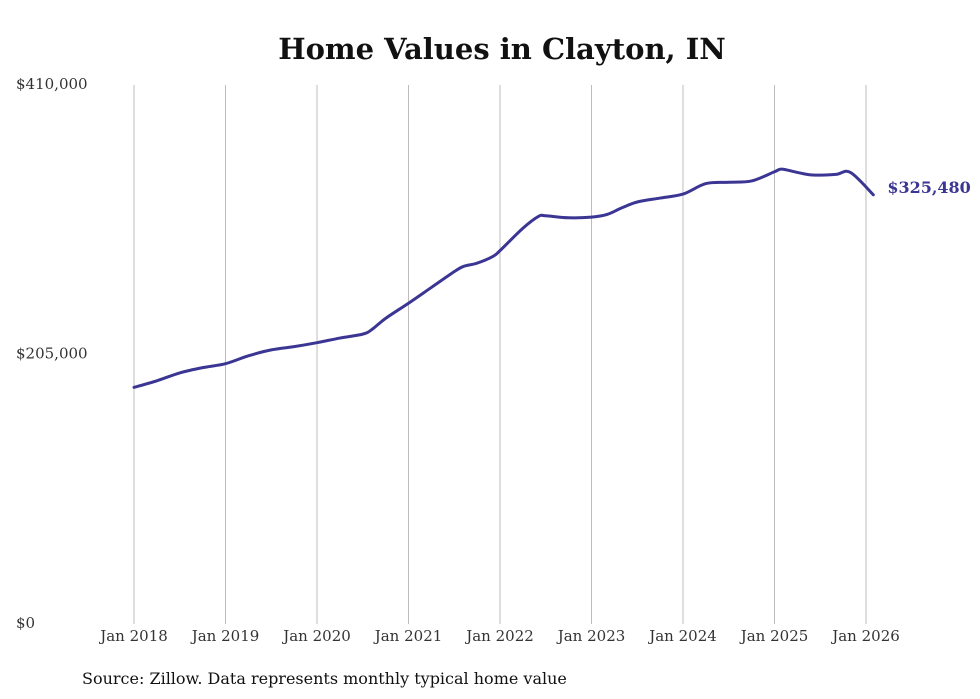 The height and width of the screenshot is (699, 980). I want to click on x-tick-label: Jan 2021, so click(408, 636).